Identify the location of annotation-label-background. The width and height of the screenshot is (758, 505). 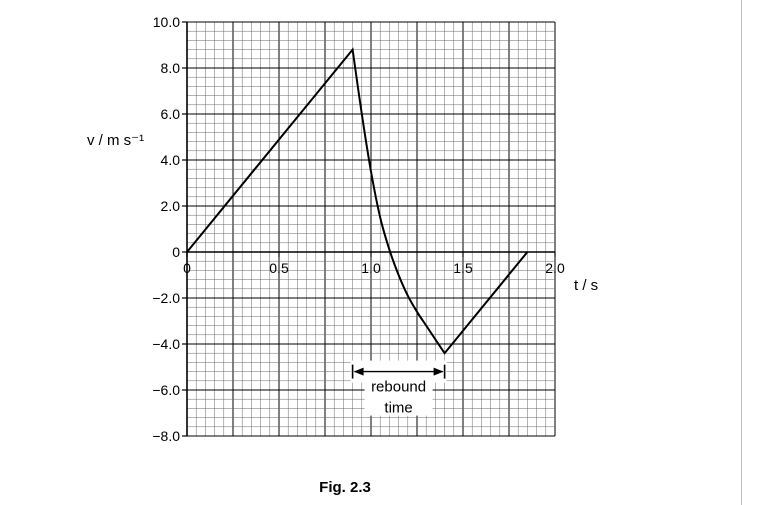
(398, 395).